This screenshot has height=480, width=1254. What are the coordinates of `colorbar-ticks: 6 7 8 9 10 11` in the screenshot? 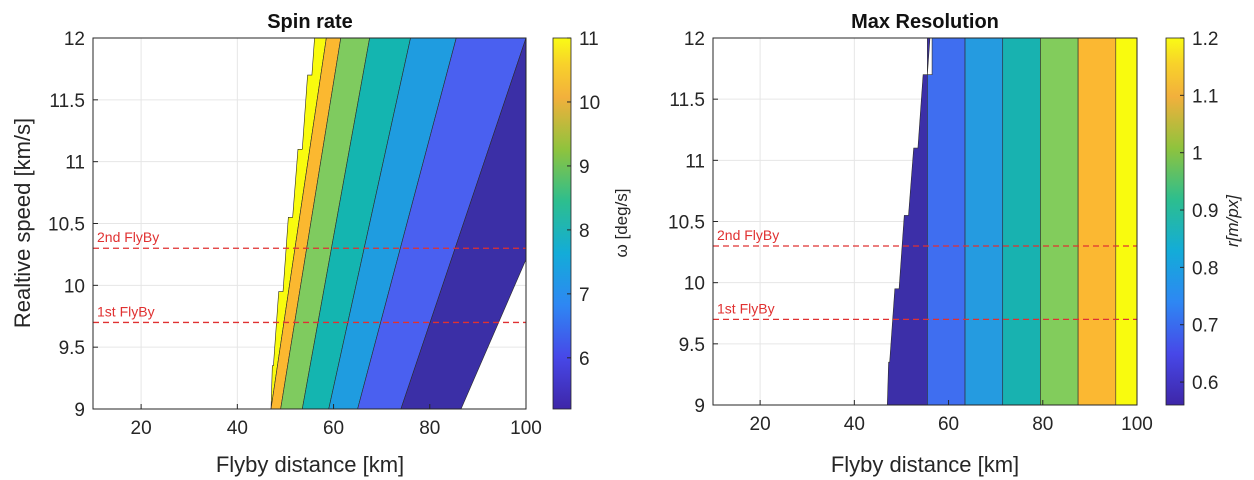 It's located at (583, 199).